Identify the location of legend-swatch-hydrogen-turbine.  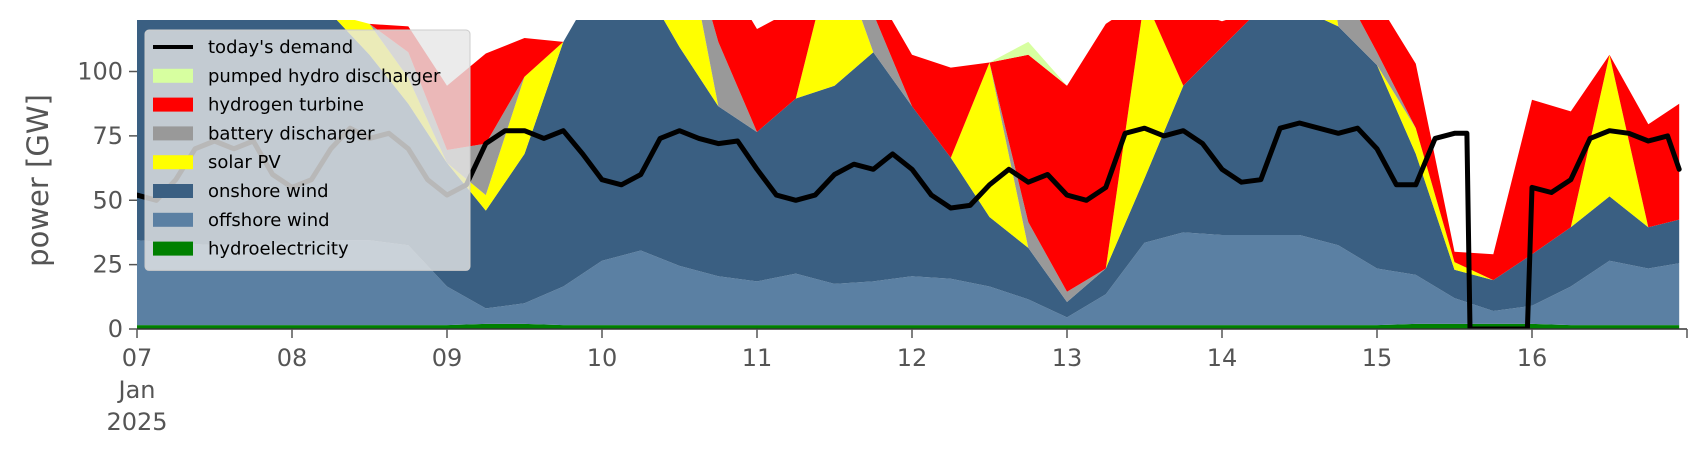
(173, 104).